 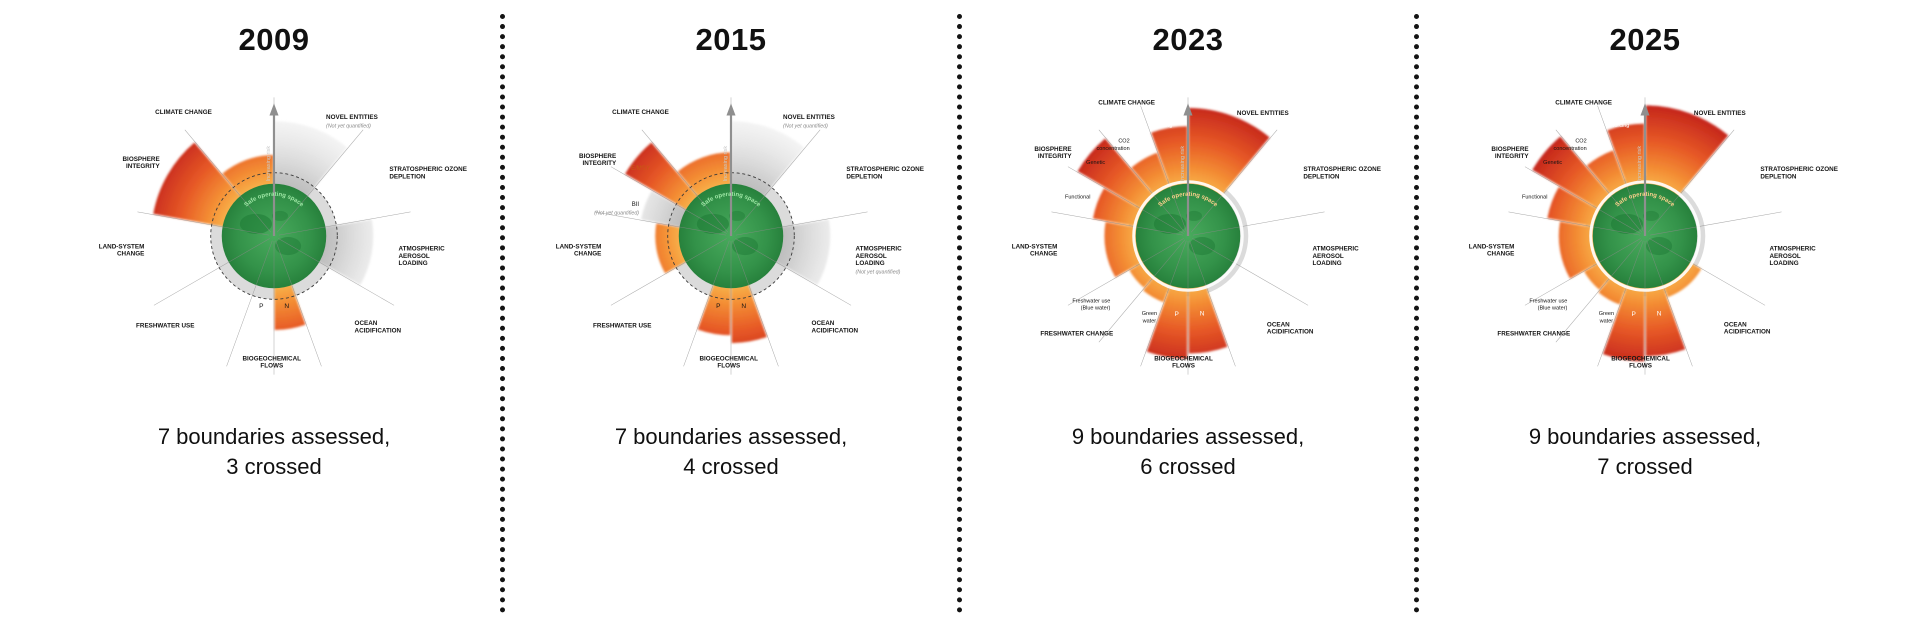 I want to click on boundary-label: E/MSY, so click(x=640, y=169).